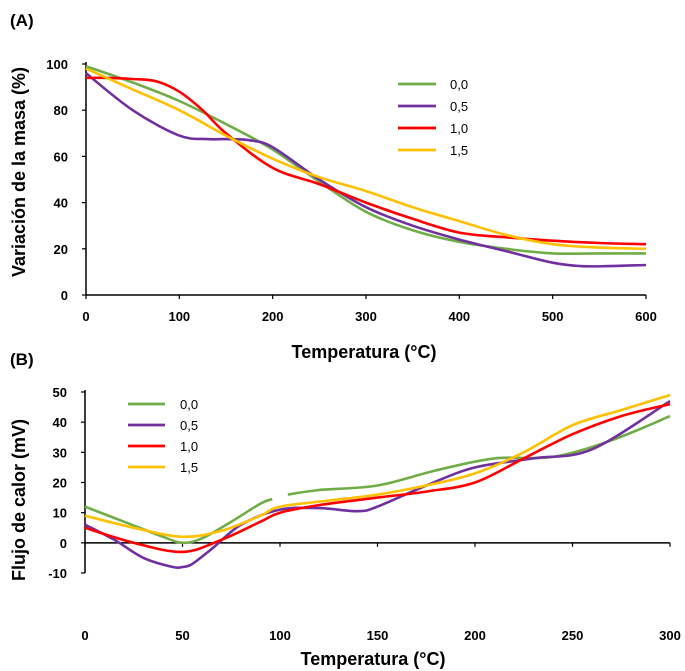 The width and height of the screenshot is (685, 671). What do you see at coordinates (475, 635) in the screenshot?
I see `panel-b-x-tick-label: 200` at bounding box center [475, 635].